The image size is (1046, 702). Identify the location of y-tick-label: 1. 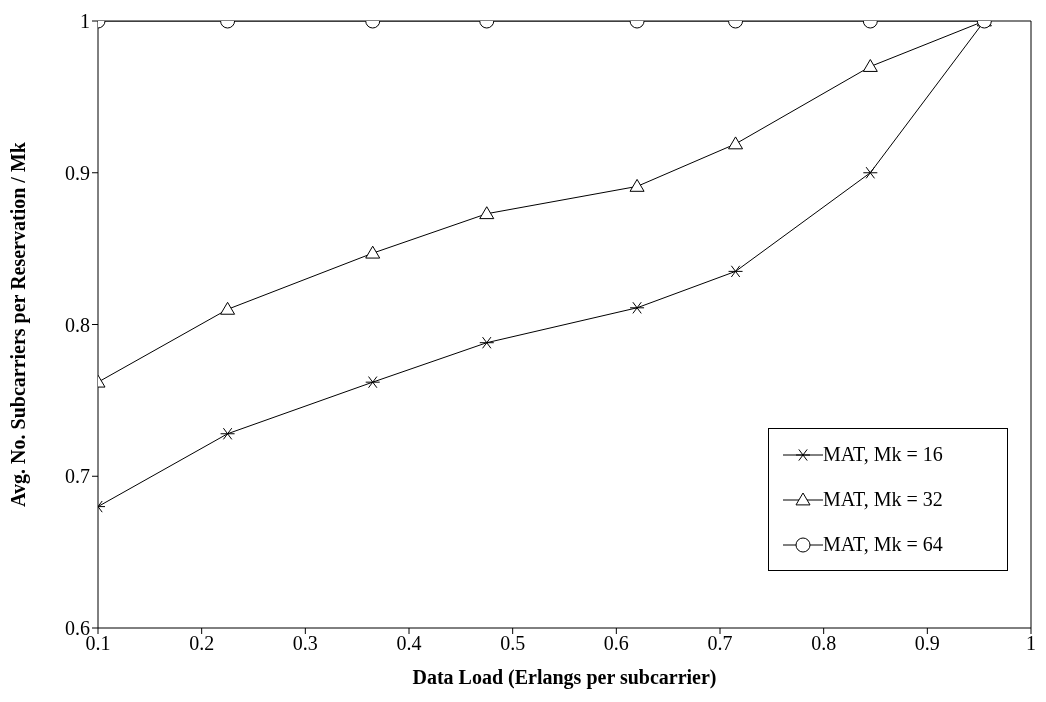
(85, 21).